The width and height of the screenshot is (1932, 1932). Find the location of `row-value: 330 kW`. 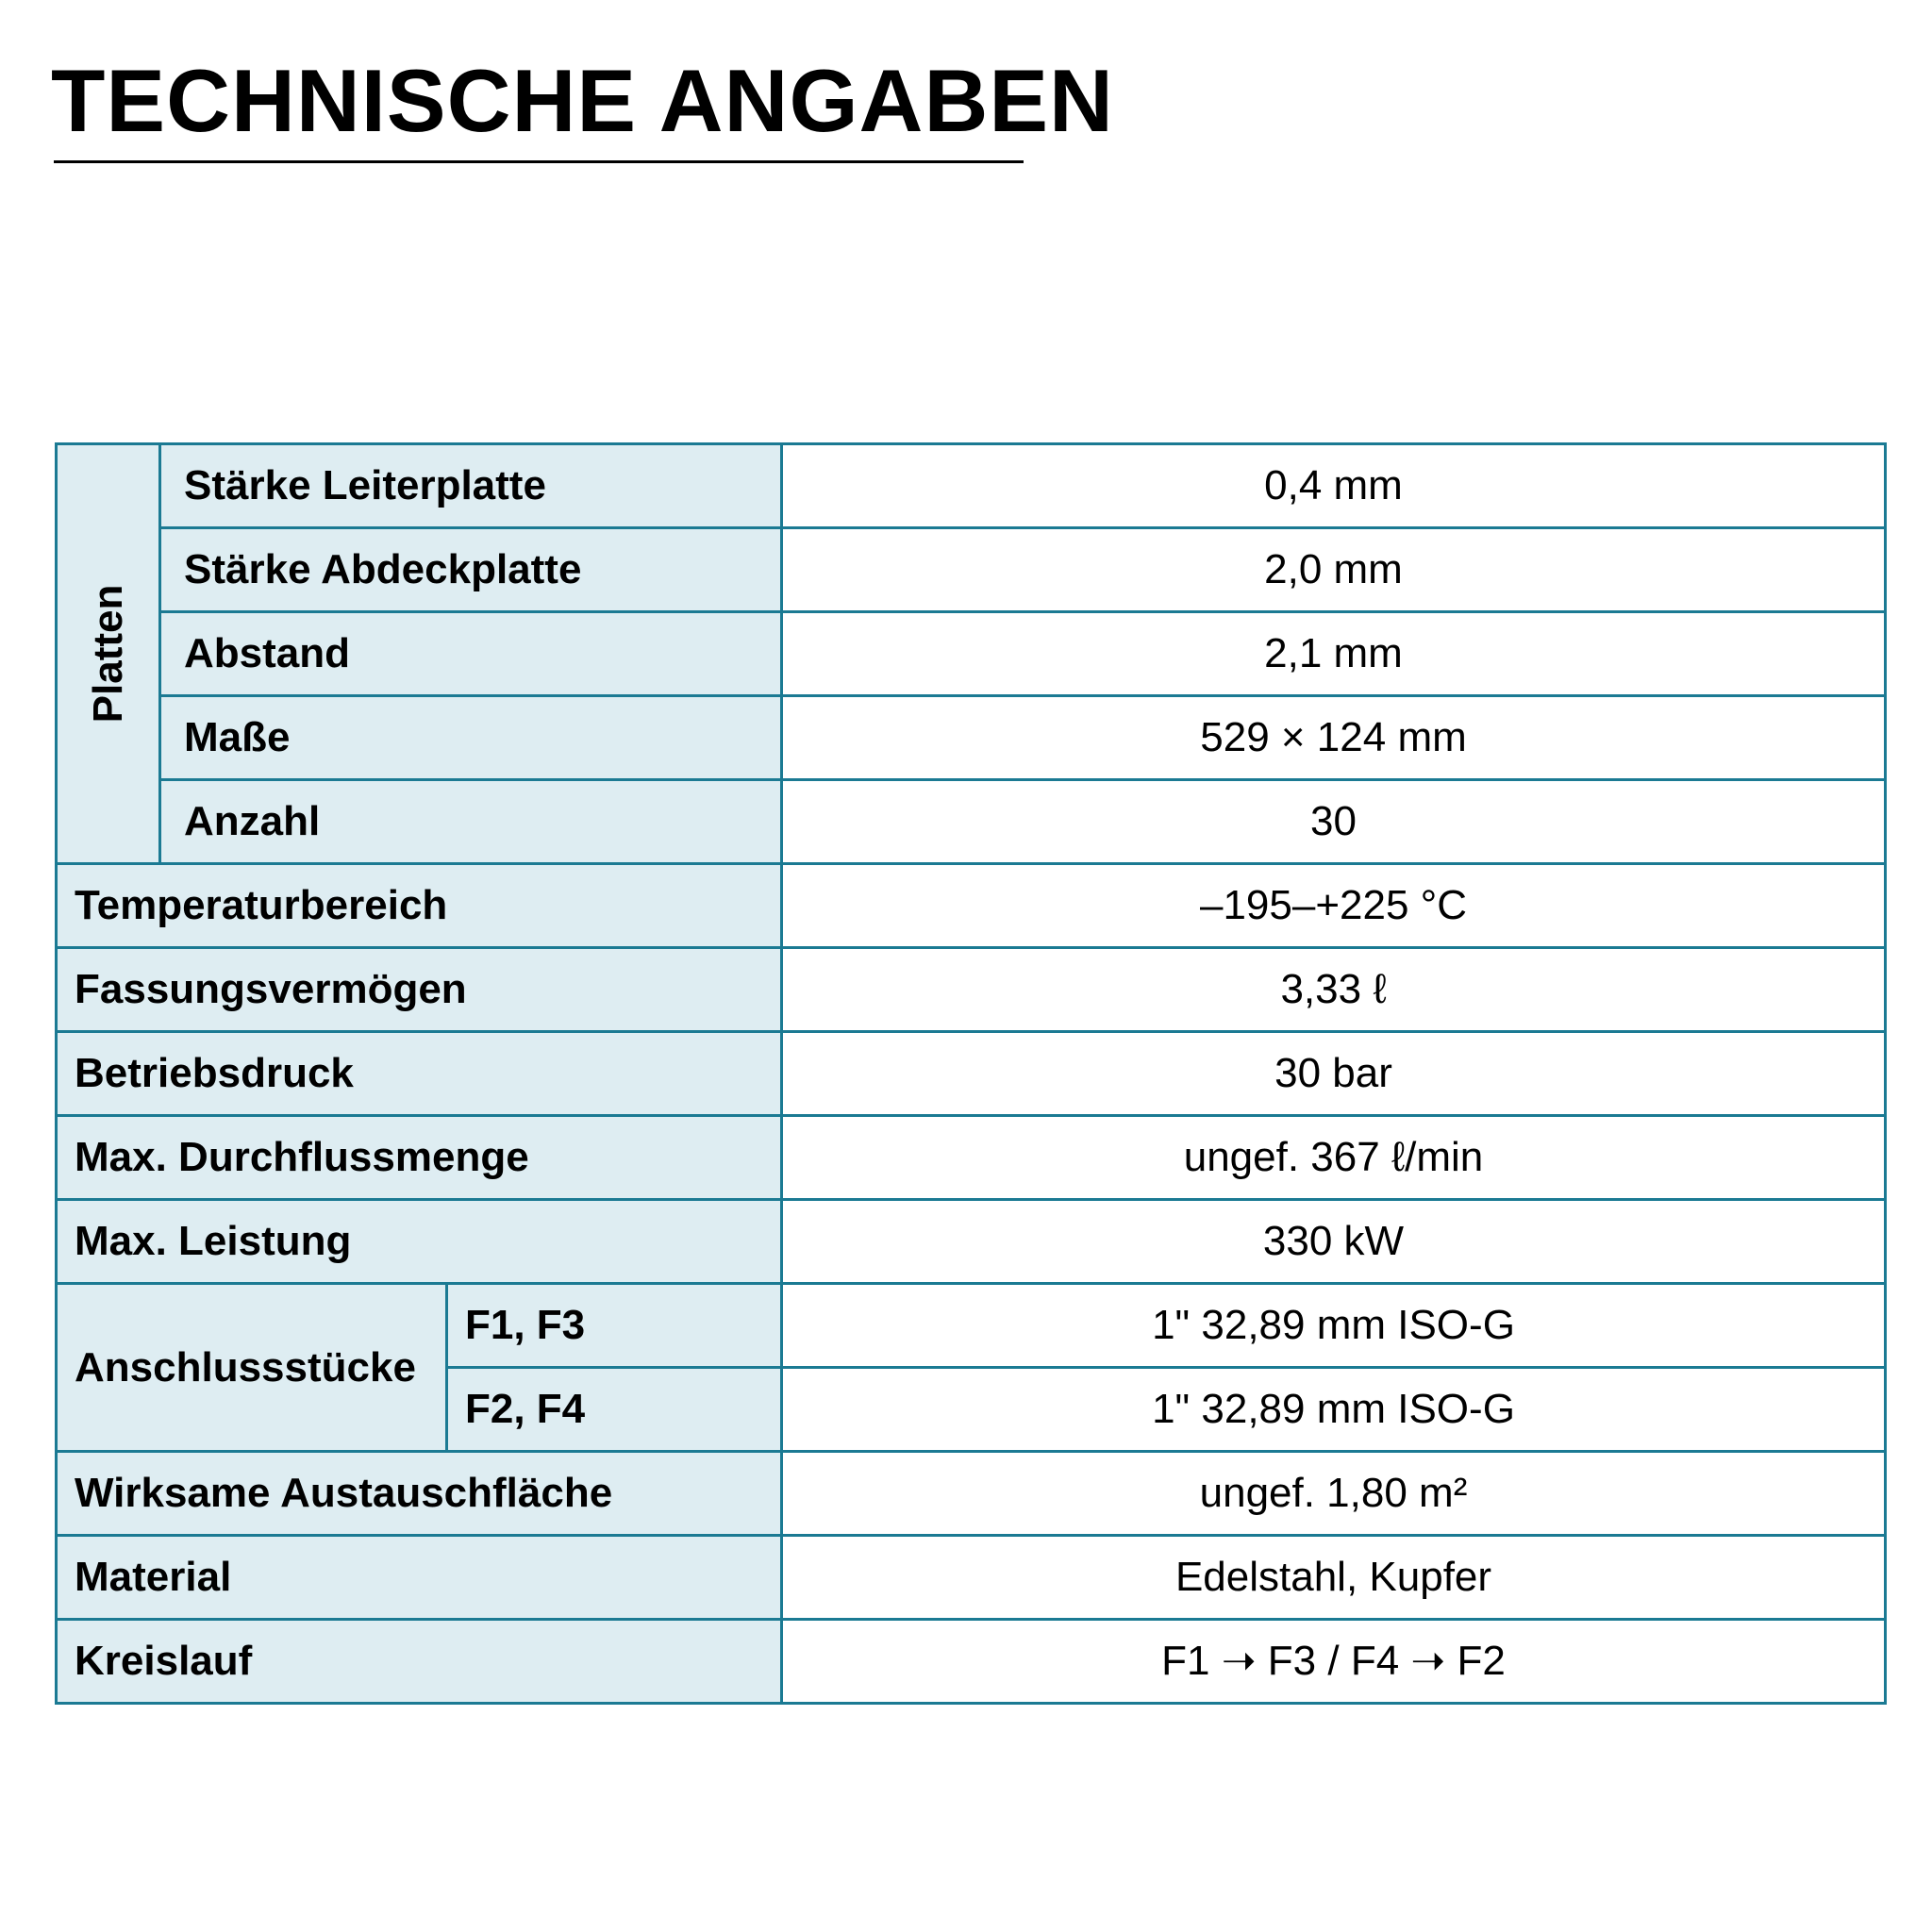

row-value: 330 kW is located at coordinates (1334, 1241).